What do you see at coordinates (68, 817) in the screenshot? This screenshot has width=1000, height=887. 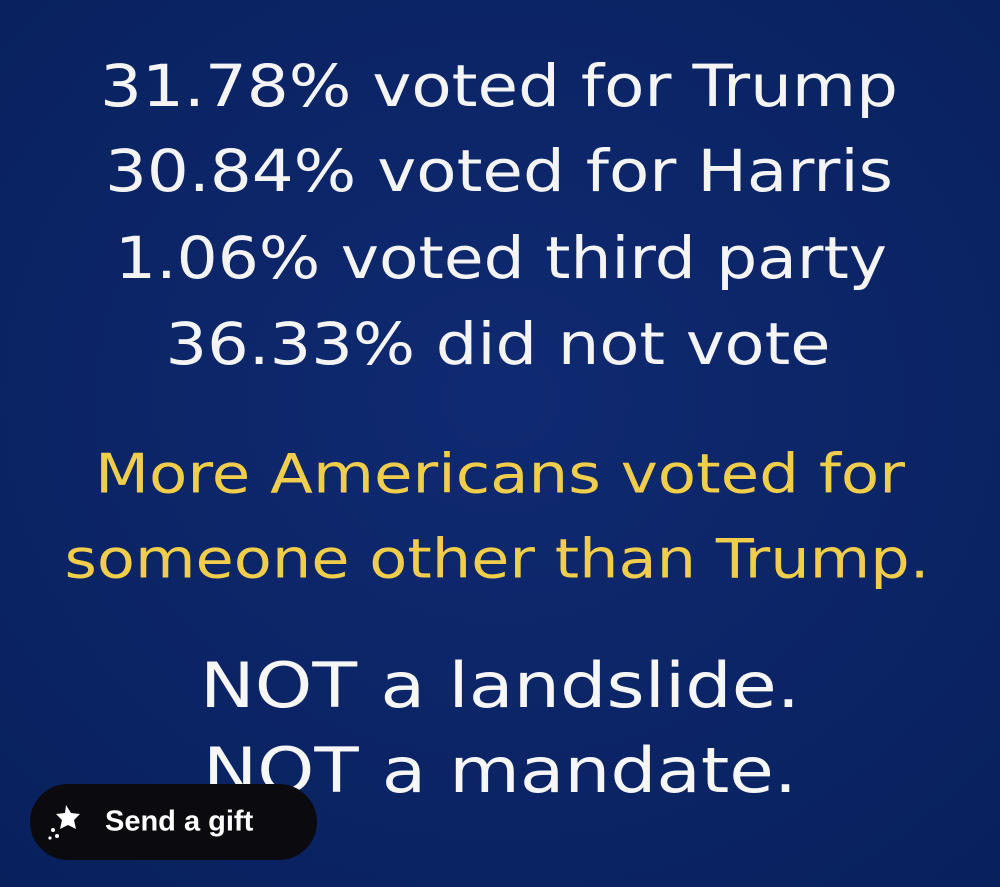 I see `star-shape` at bounding box center [68, 817].